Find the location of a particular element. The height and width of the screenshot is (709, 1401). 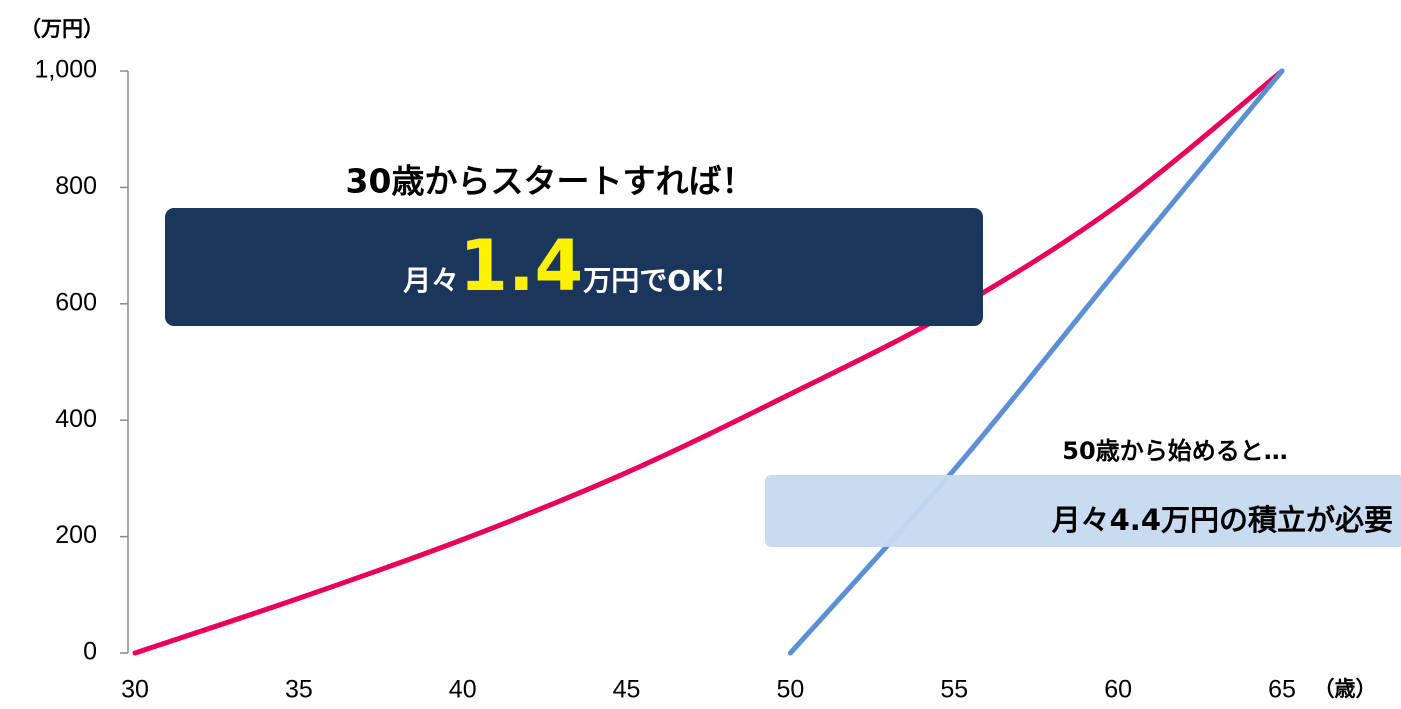

x-tick-label: 45 is located at coordinates (627, 690).